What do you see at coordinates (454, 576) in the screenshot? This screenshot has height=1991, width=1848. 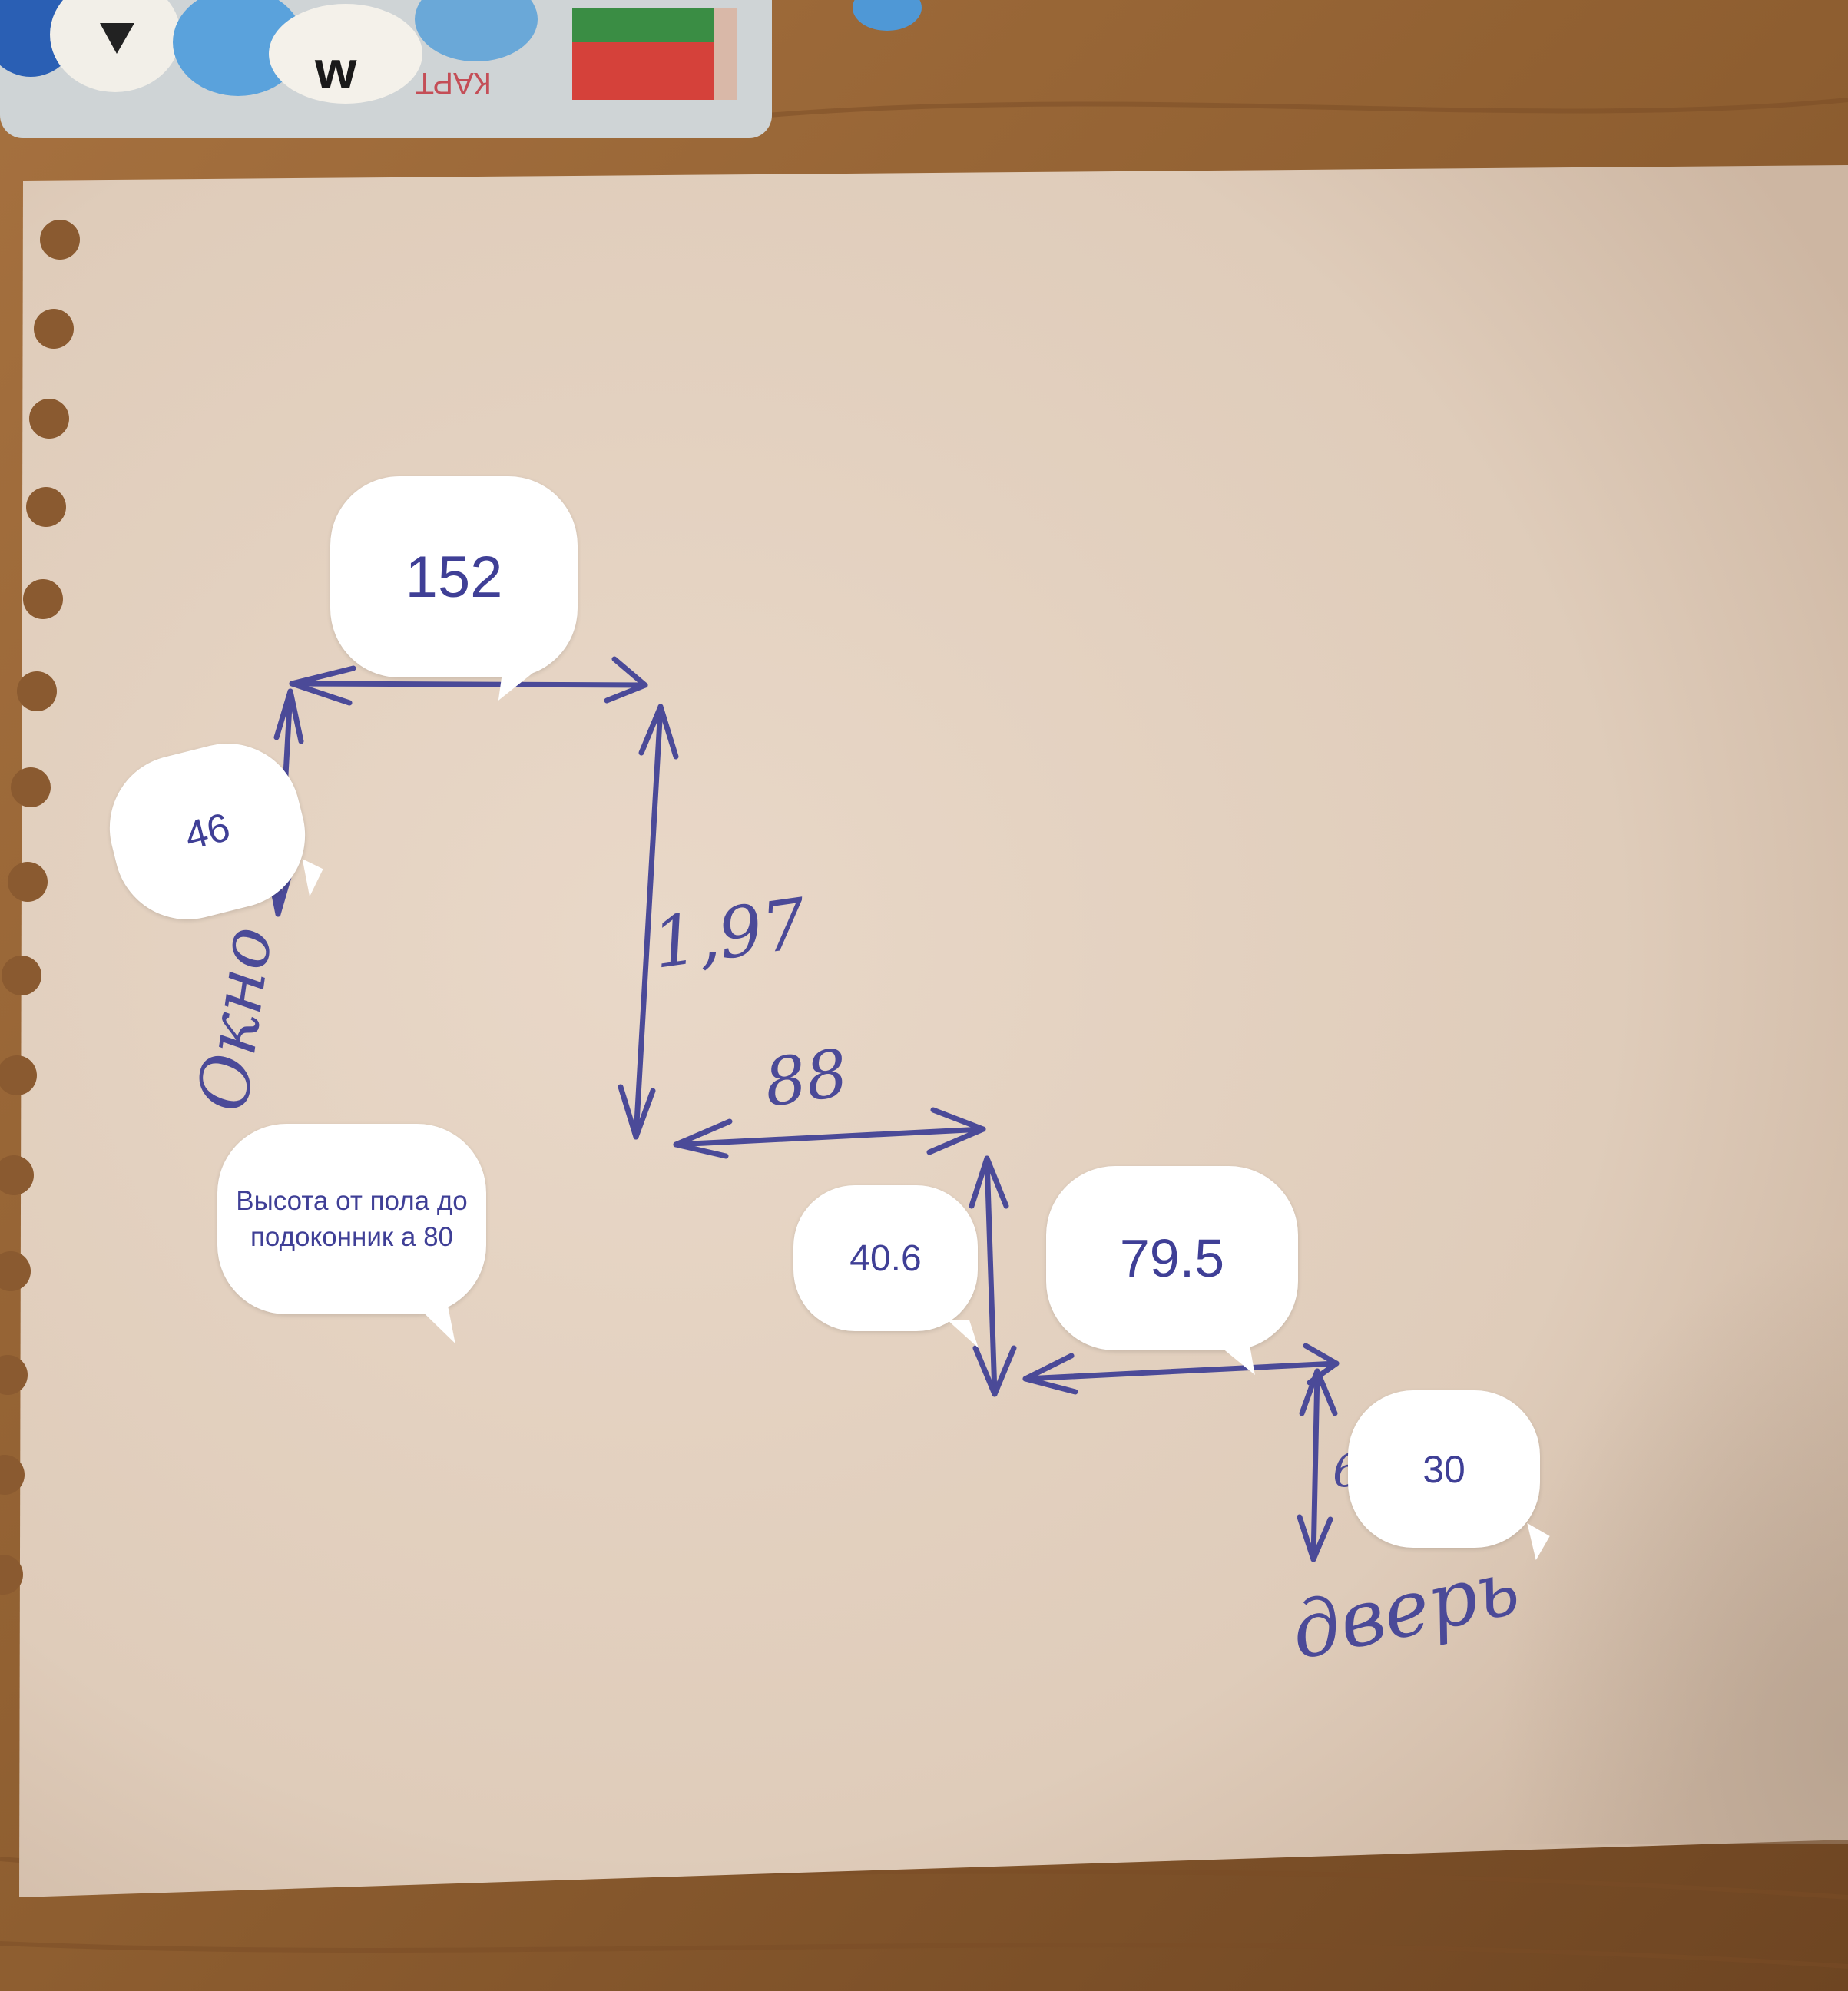 I see `bubble-152: 152` at bounding box center [454, 576].